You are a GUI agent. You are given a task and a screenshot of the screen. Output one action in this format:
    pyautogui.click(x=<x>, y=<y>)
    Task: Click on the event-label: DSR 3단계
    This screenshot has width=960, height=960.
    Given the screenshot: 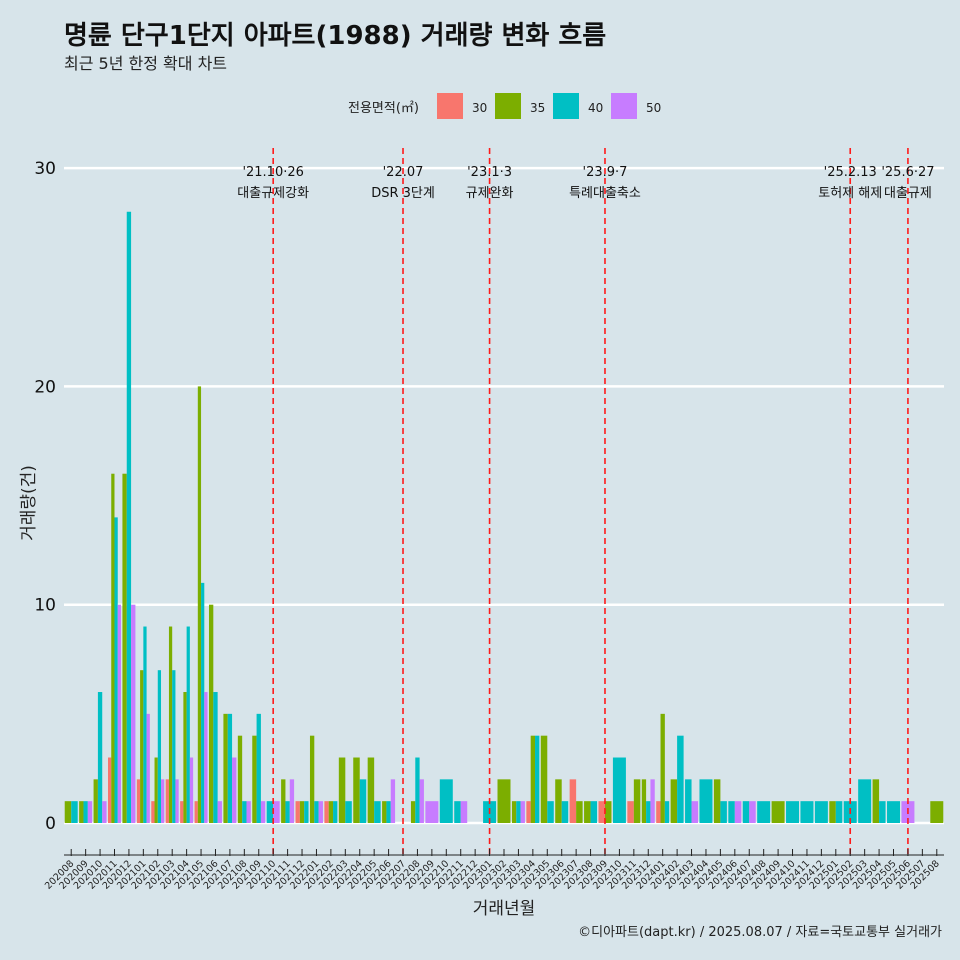 What is the action you would take?
    pyautogui.click(x=403, y=193)
    